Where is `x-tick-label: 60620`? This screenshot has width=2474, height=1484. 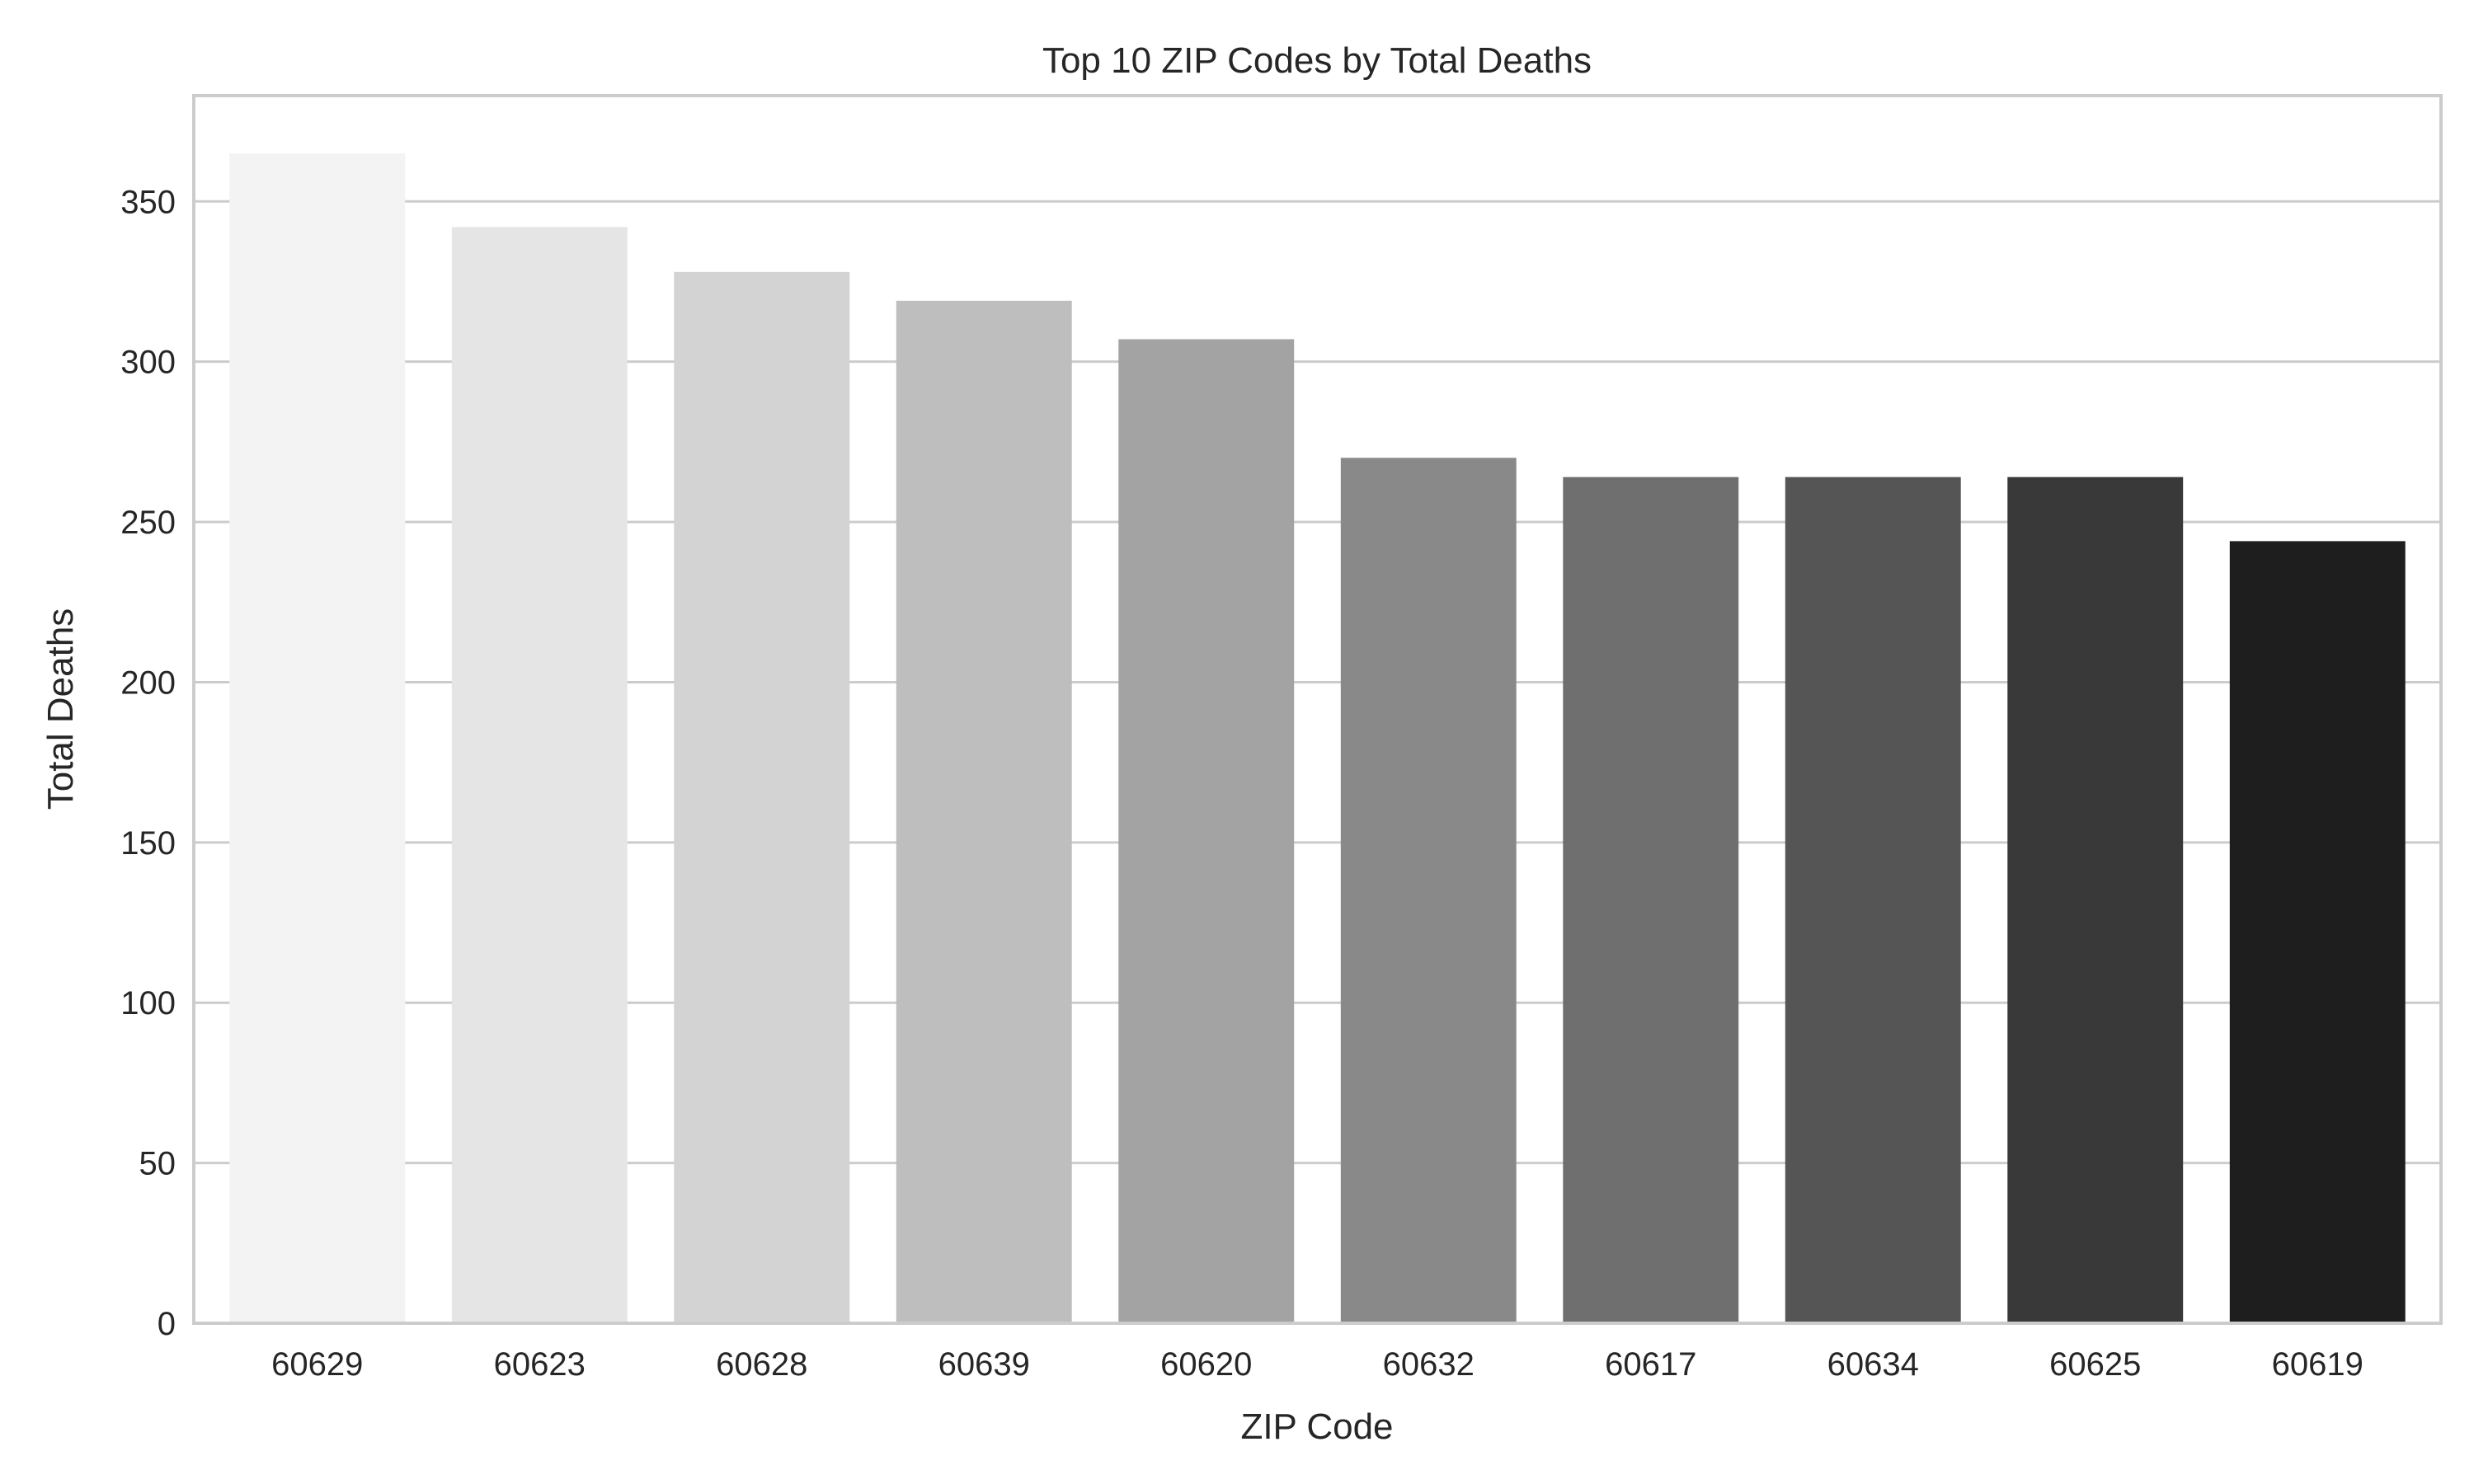
x-tick-label: 60620 is located at coordinates (1206, 1364).